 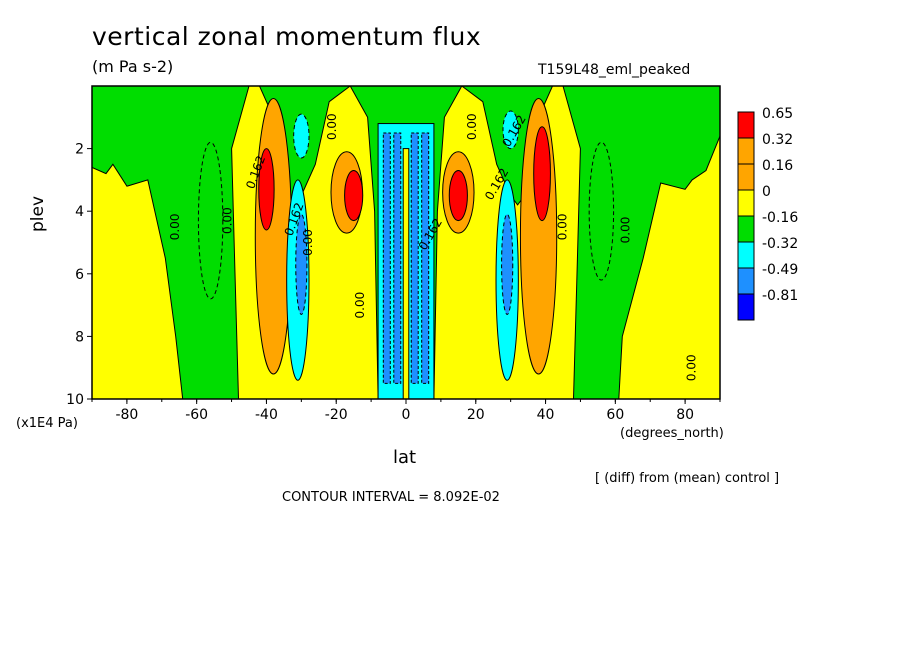 What do you see at coordinates (133, 66) in the screenshot?
I see `chart-units: (m Pa s-2)` at bounding box center [133, 66].